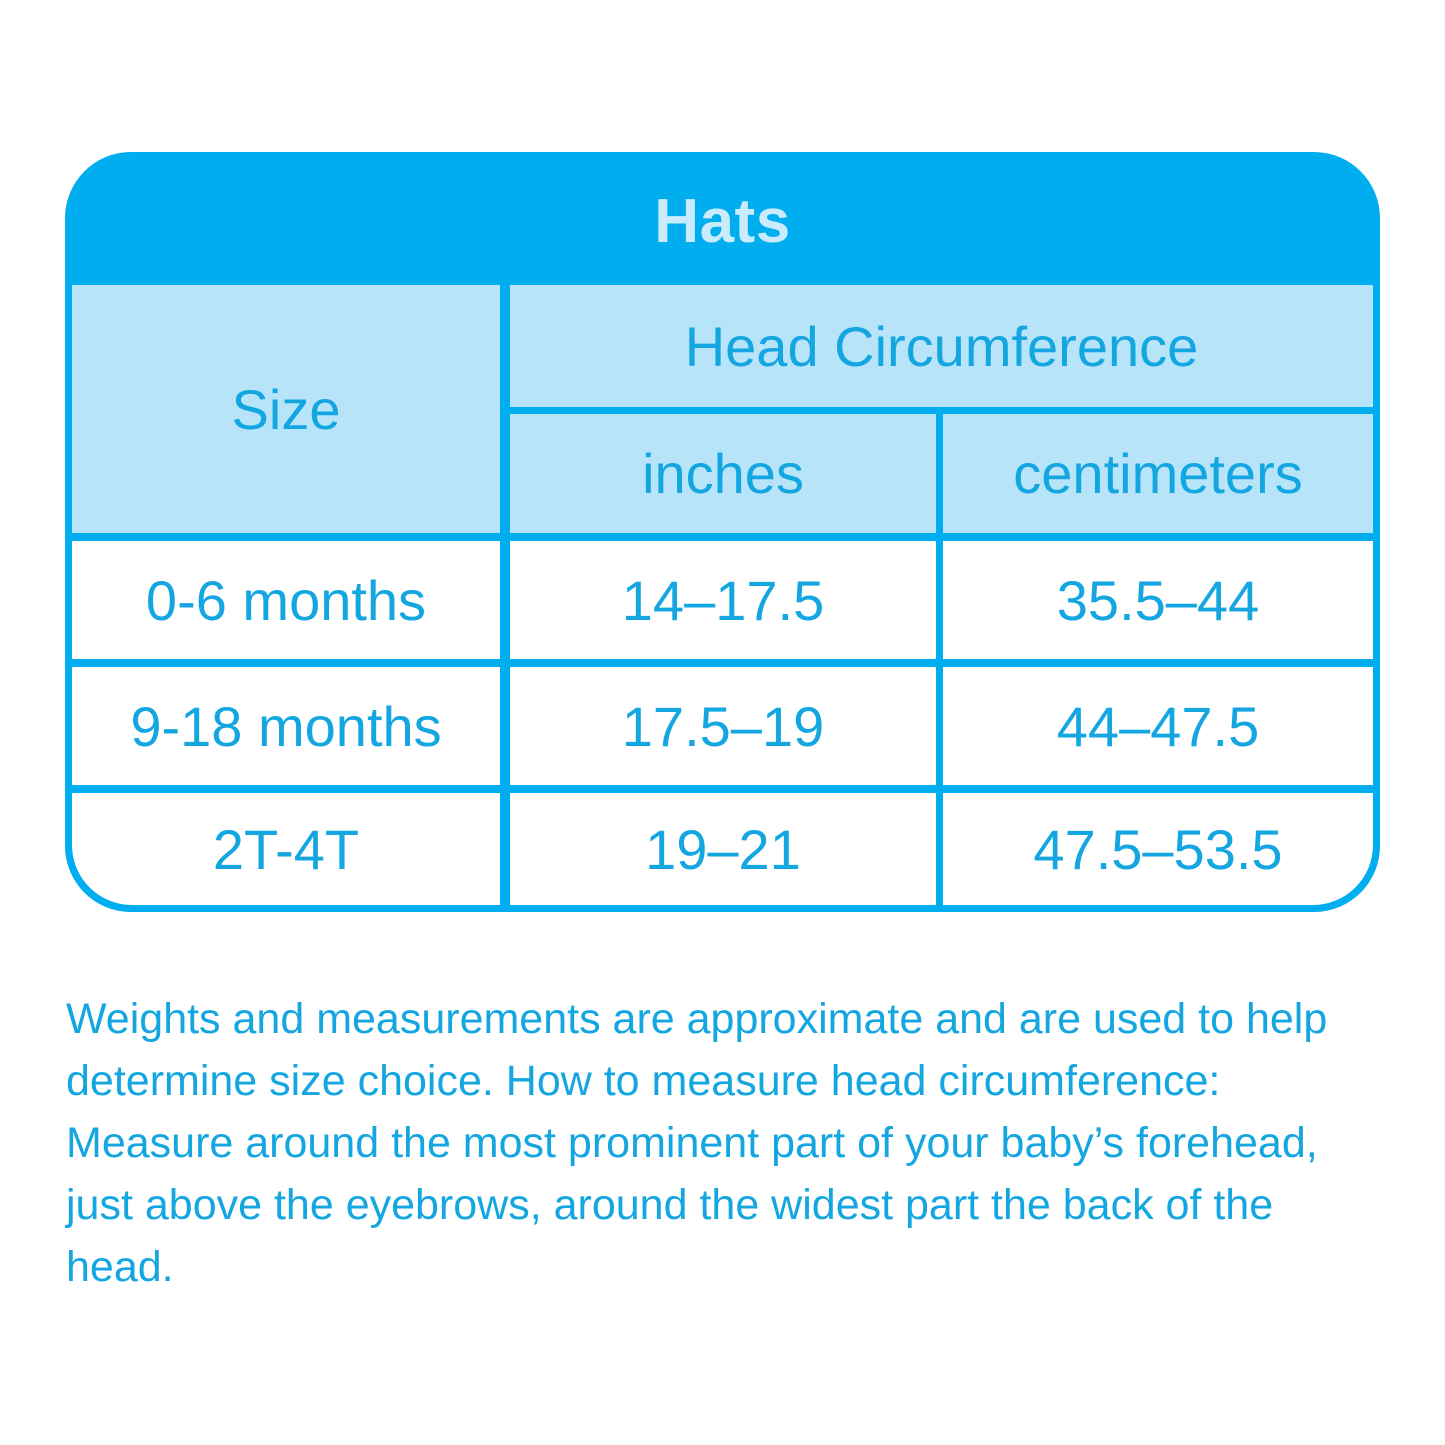 This screenshot has width=1445, height=1445. Describe the element at coordinates (286, 849) in the screenshot. I see `row-3-size: 2T-4T` at that location.